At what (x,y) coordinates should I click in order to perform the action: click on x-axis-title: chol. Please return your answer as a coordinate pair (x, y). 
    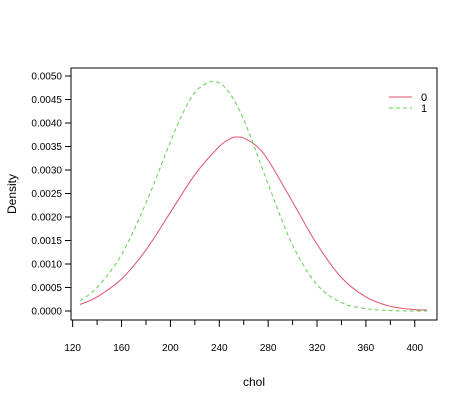
    Looking at the image, I should click on (254, 382).